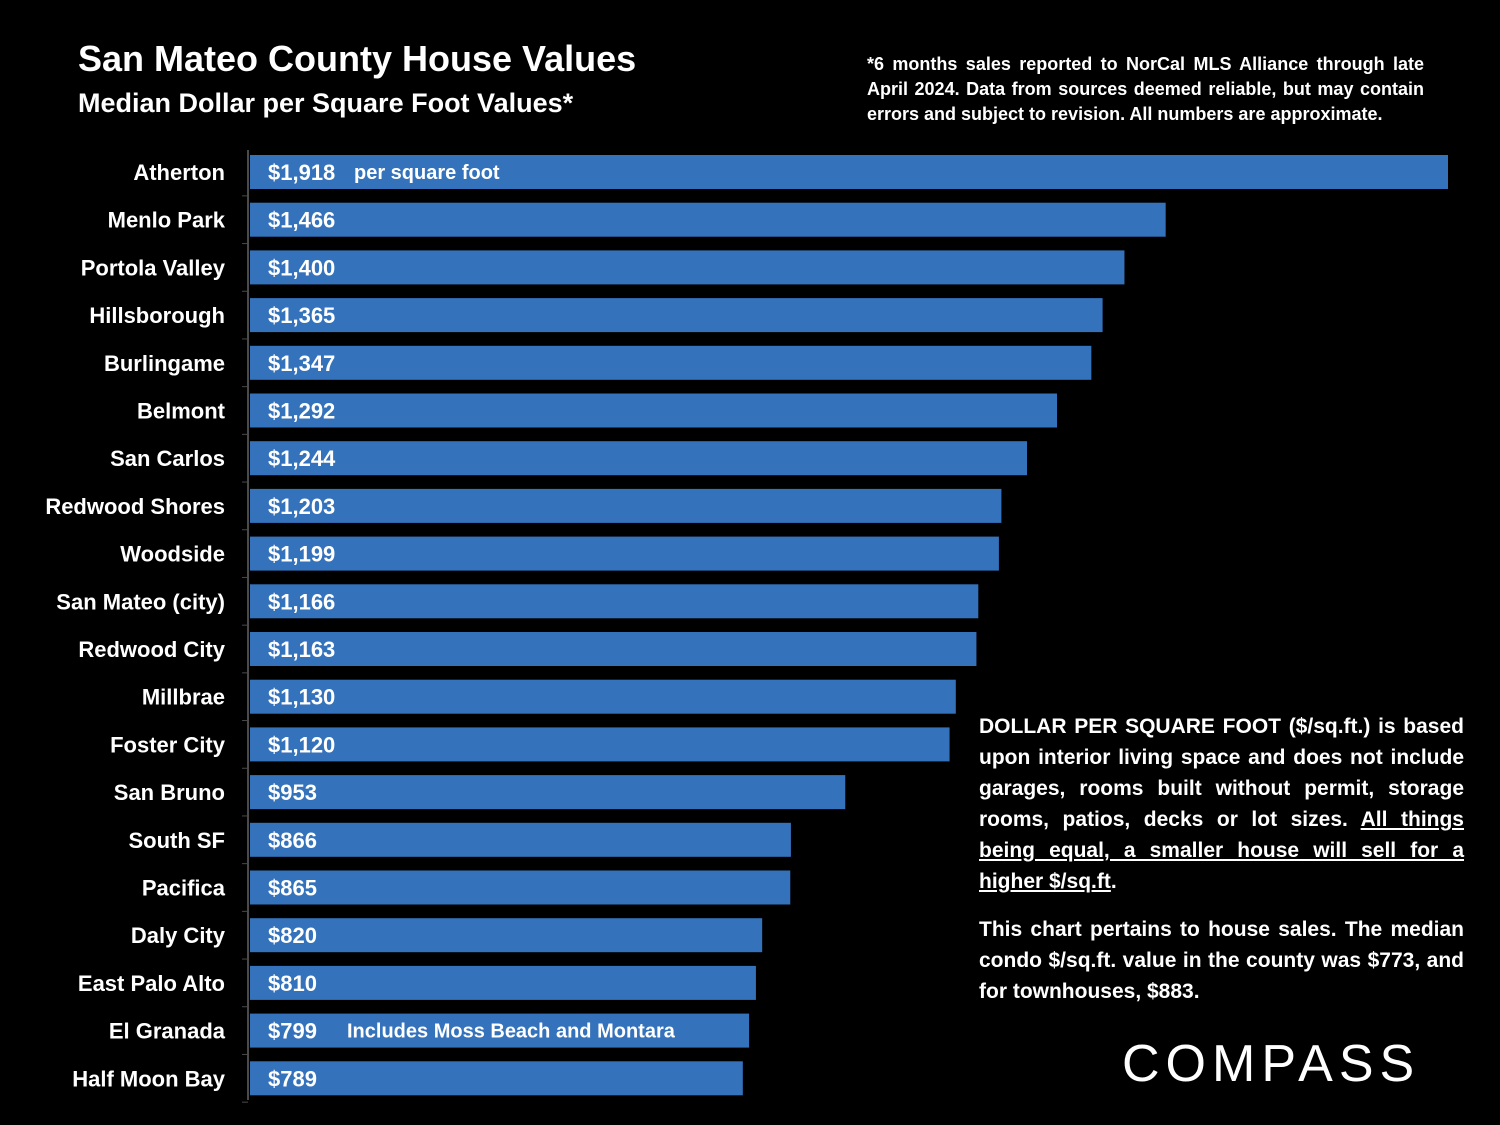 This screenshot has width=1500, height=1125. Describe the element at coordinates (184, 888) in the screenshot. I see `category-label-pacifica: Pacifica` at that location.